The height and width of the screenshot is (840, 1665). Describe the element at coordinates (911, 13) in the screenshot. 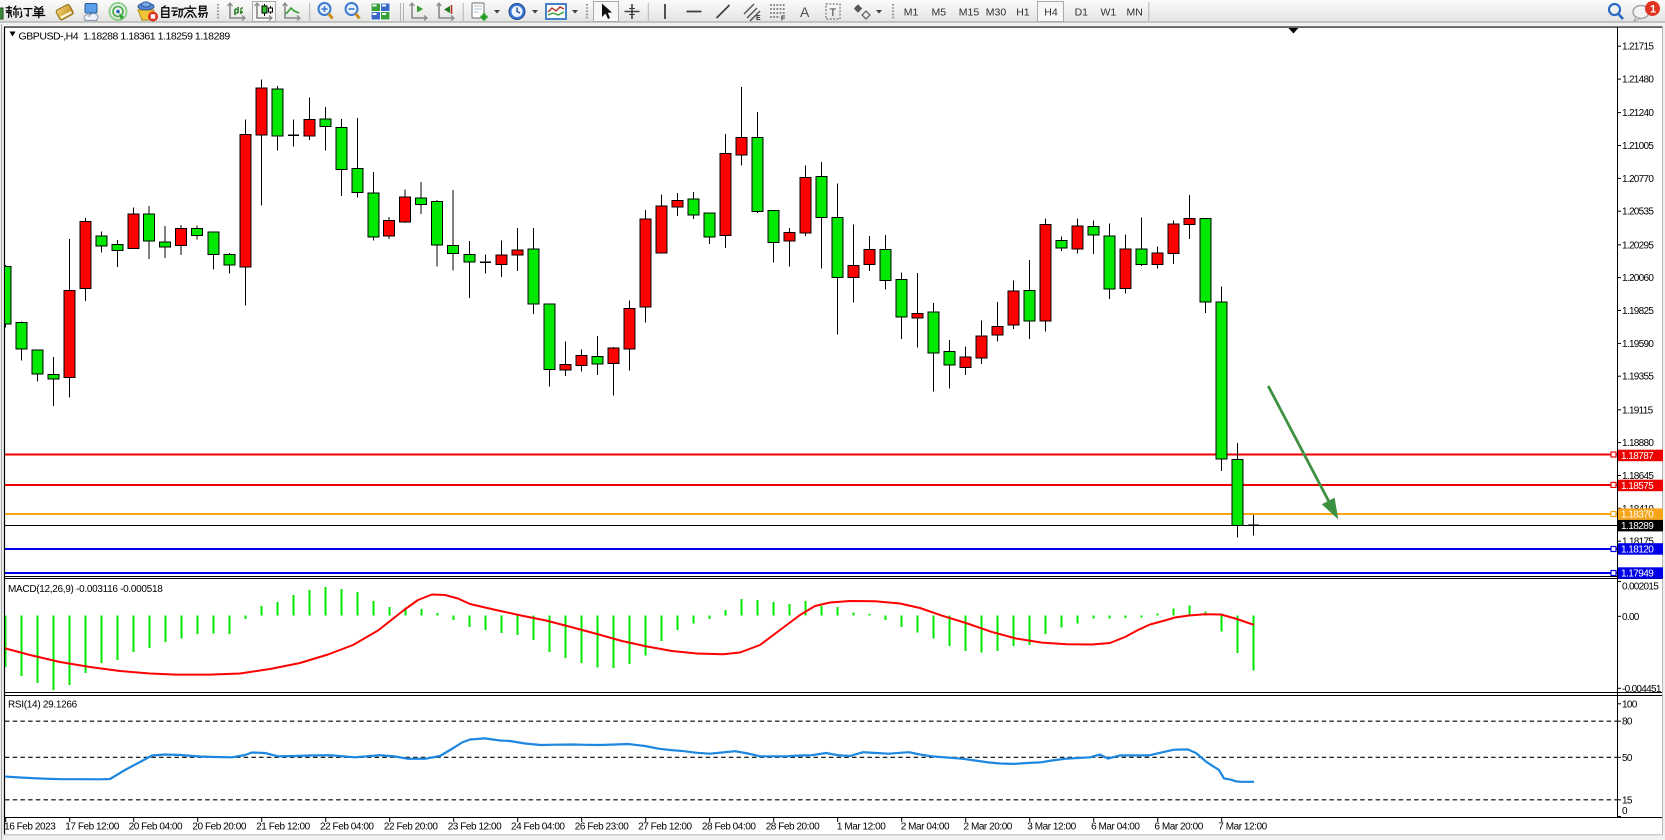

I see `svg-text: M1` at that location.